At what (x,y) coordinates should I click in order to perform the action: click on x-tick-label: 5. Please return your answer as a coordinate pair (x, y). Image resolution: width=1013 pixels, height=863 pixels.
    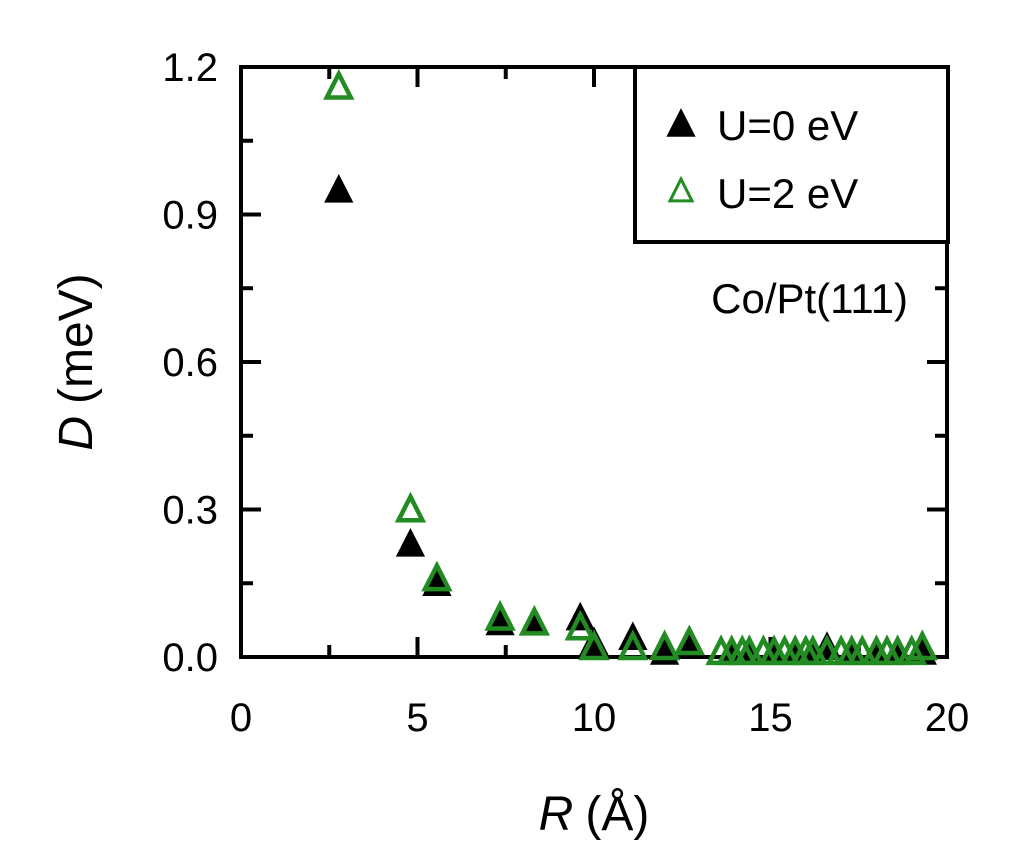
    Looking at the image, I should click on (417, 718).